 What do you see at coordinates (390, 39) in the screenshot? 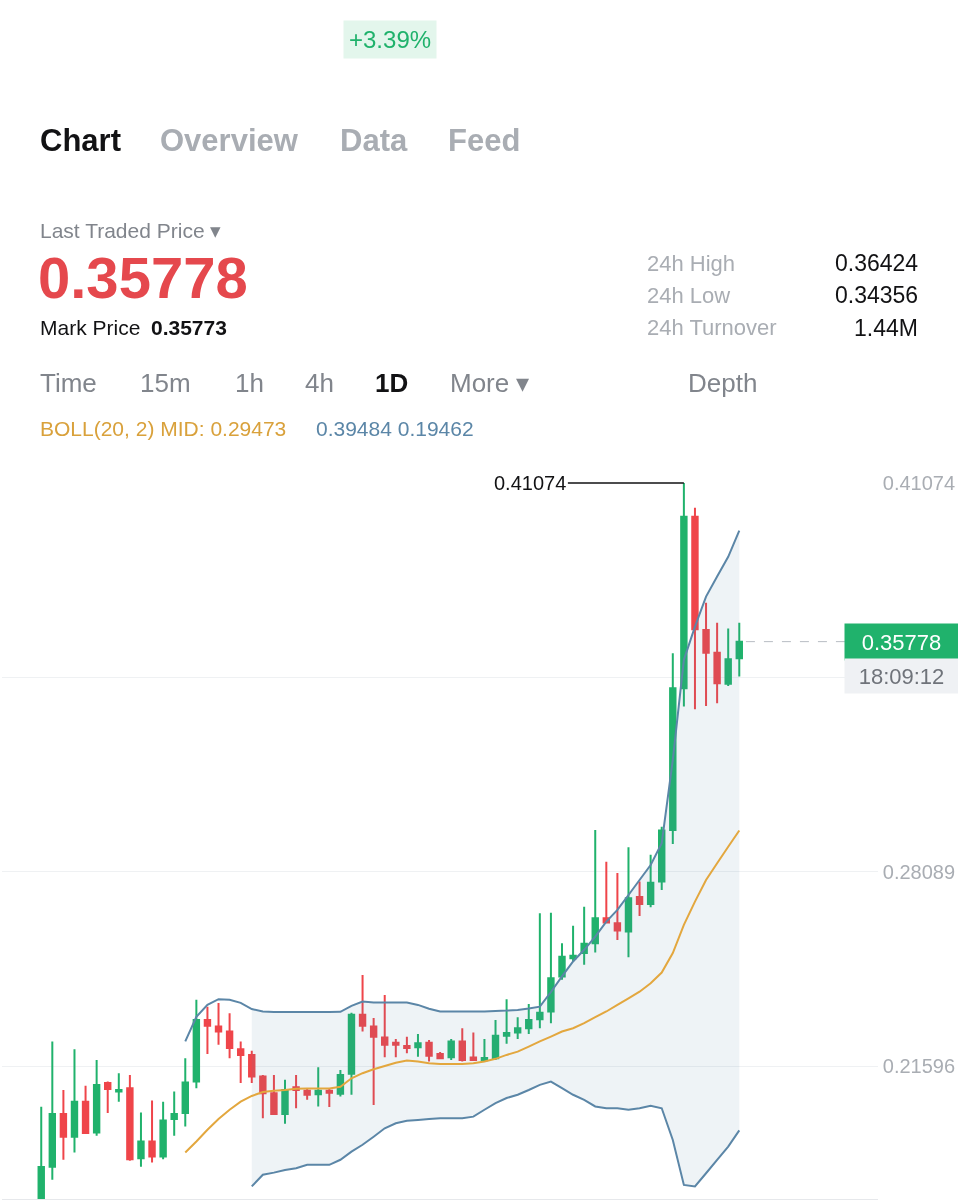
I see `text: +3.39%` at bounding box center [390, 39].